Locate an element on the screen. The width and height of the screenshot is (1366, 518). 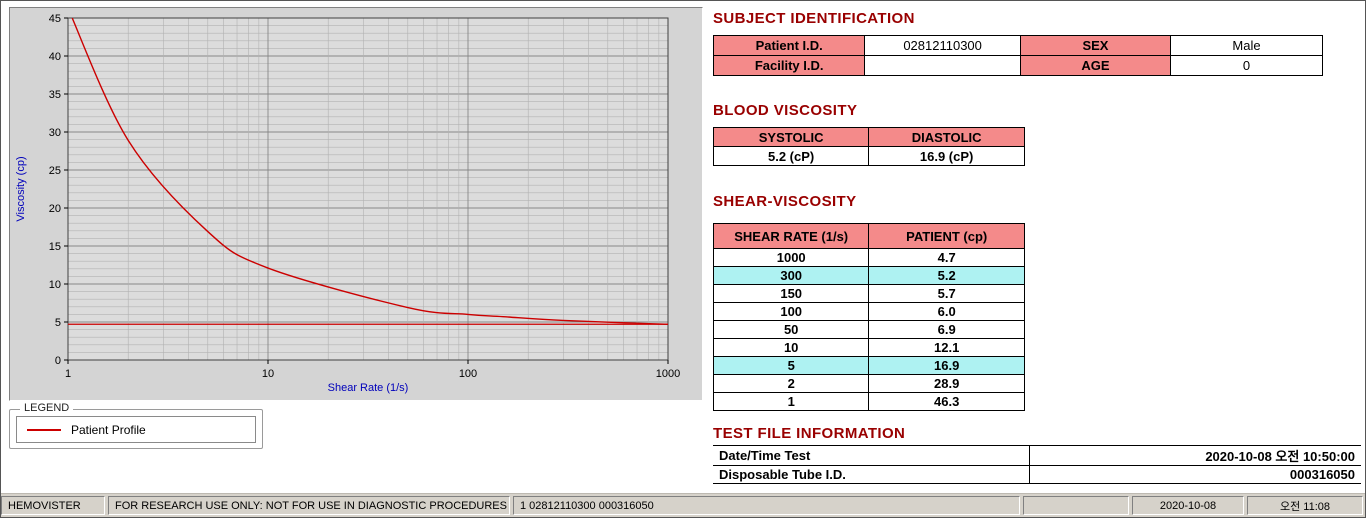
svg-text: 1000 is located at coordinates (668, 374).